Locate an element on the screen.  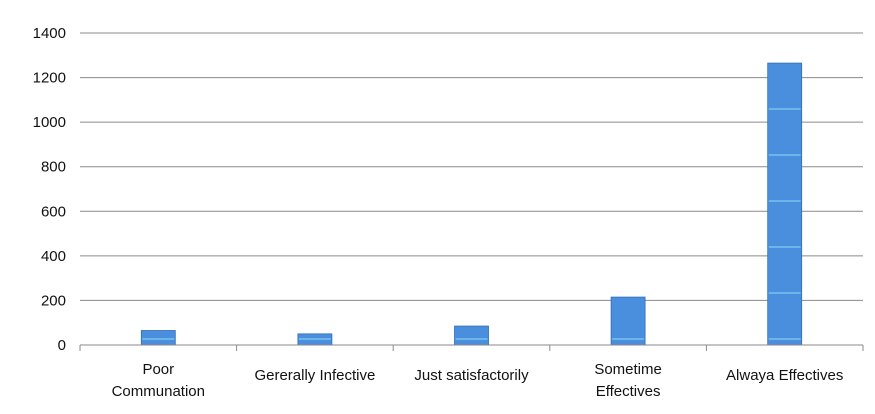
x-axis is located at coordinates (471, 347).